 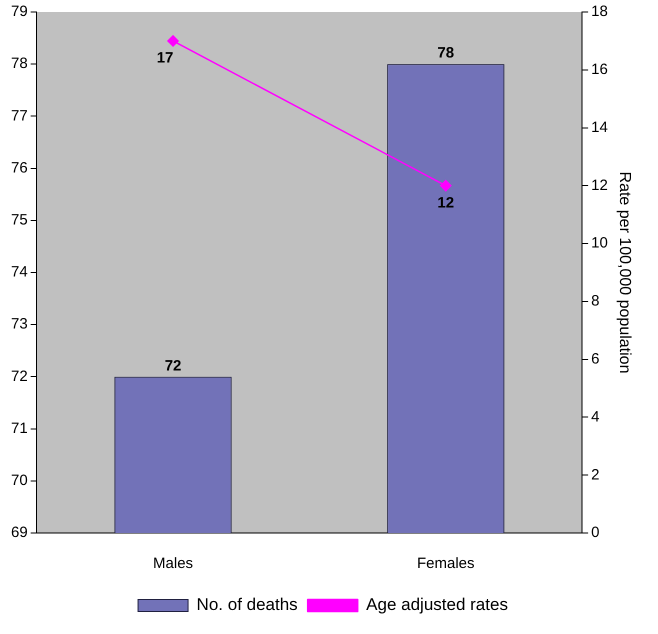 I want to click on y2-tick-label: 16, so click(x=599, y=69).